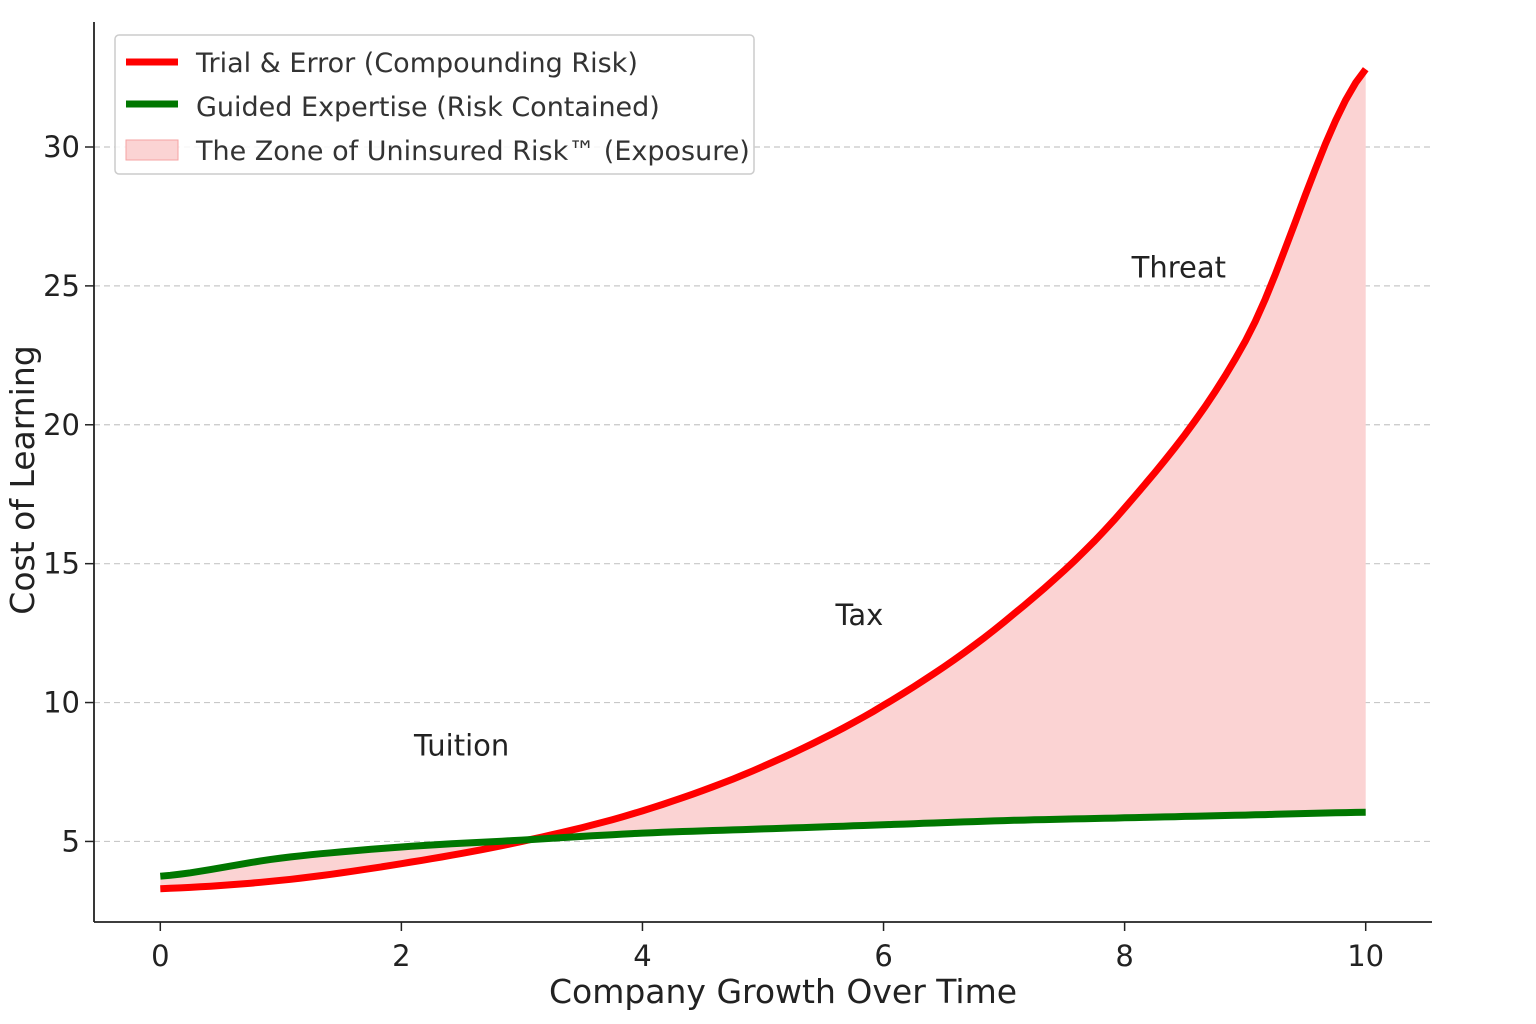 Image resolution: width=1536 pixels, height=1024 pixels. I want to click on legend-frame, so click(434, 104).